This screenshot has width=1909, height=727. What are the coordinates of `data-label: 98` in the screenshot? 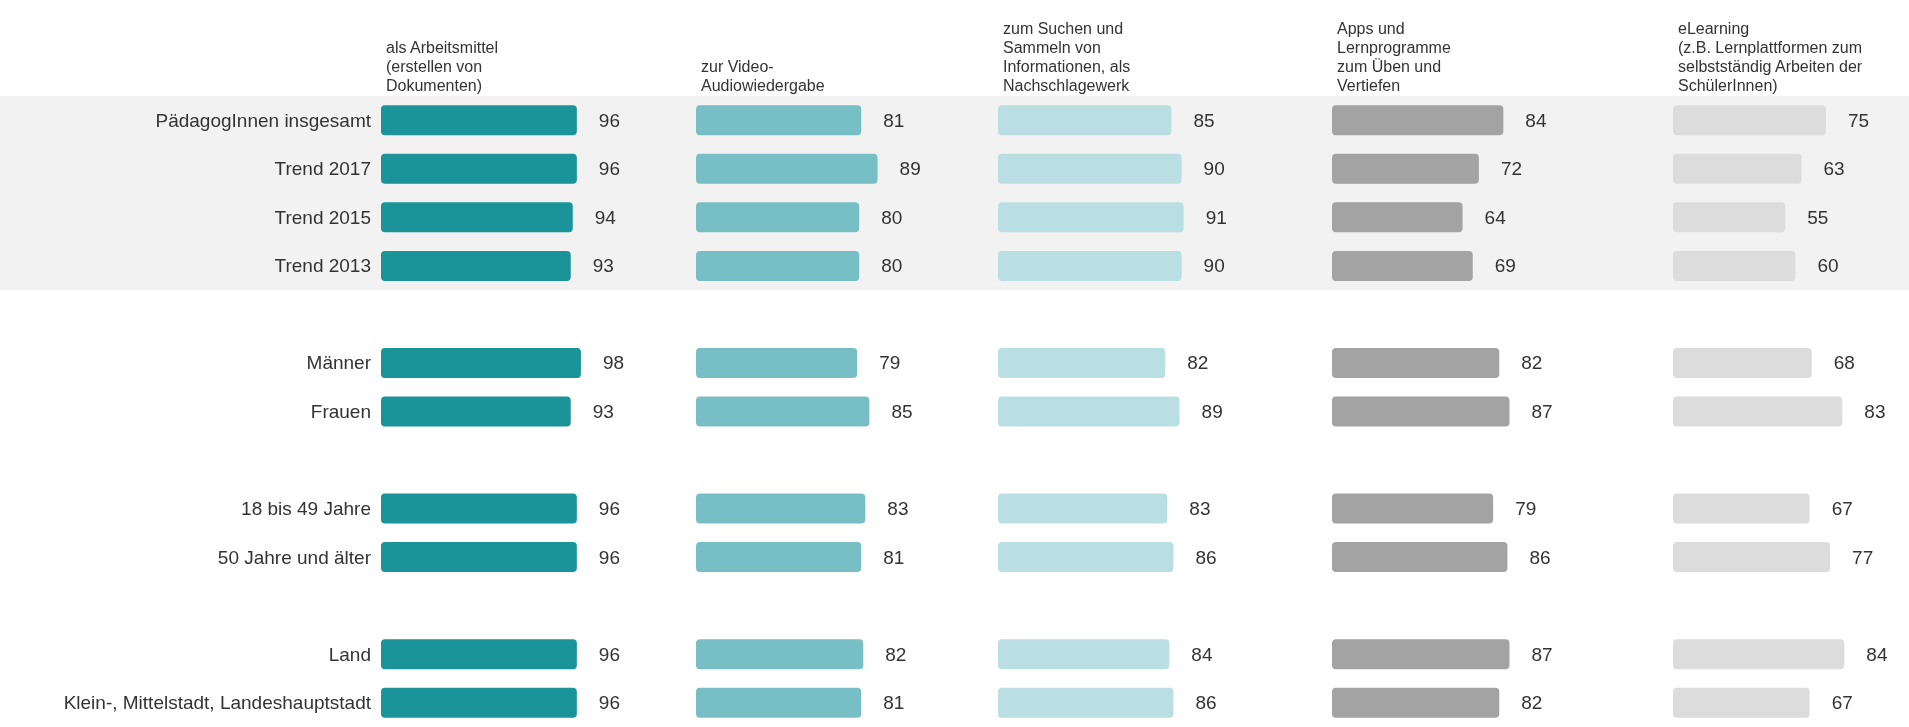 It's located at (613, 363).